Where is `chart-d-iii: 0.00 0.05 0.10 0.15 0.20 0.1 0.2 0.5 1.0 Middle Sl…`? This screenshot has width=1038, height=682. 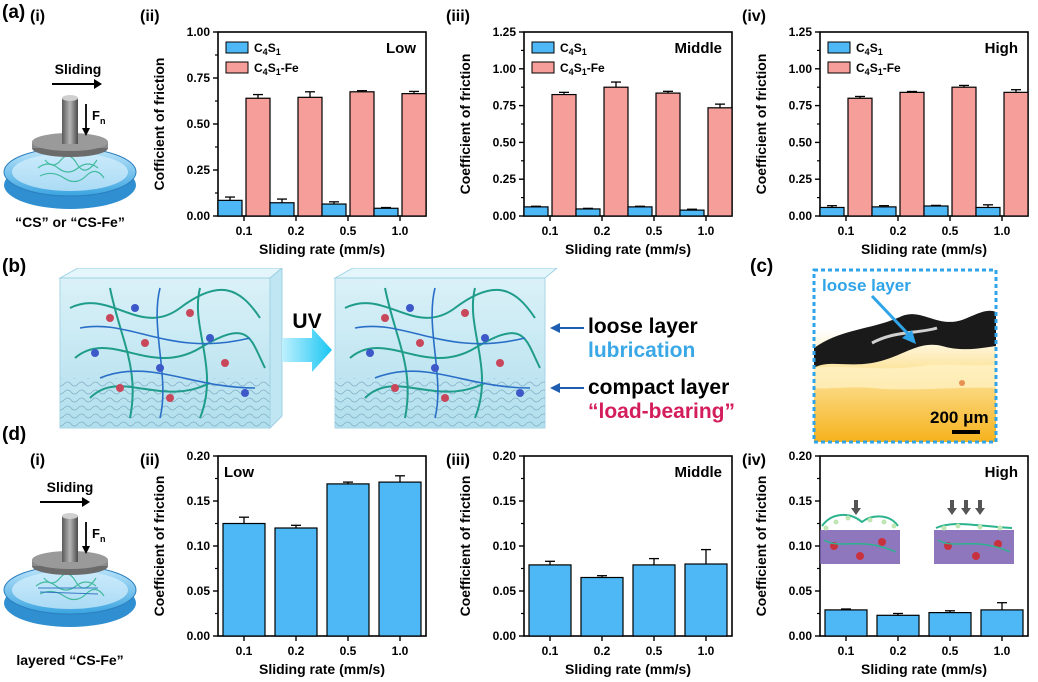 chart-d-iii: 0.00 0.05 0.10 0.15 0.20 0.1 0.2 0.5 1.0 Middle Sl… is located at coordinates (595, 563).